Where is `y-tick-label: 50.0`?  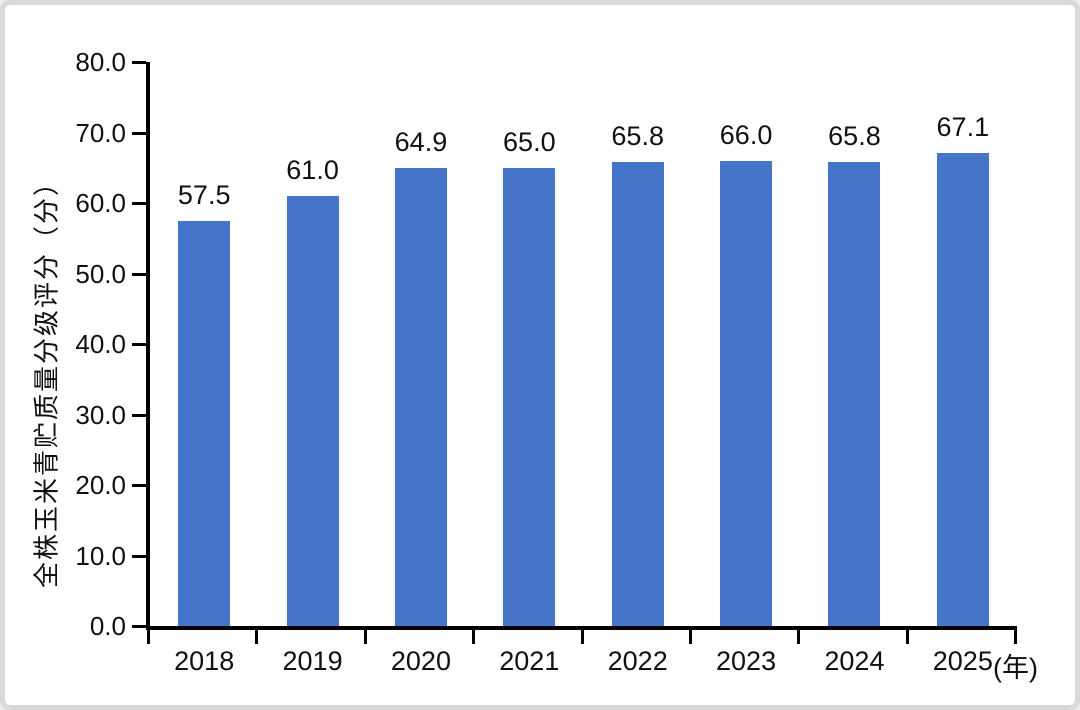 y-tick-label: 50.0 is located at coordinates (100, 273).